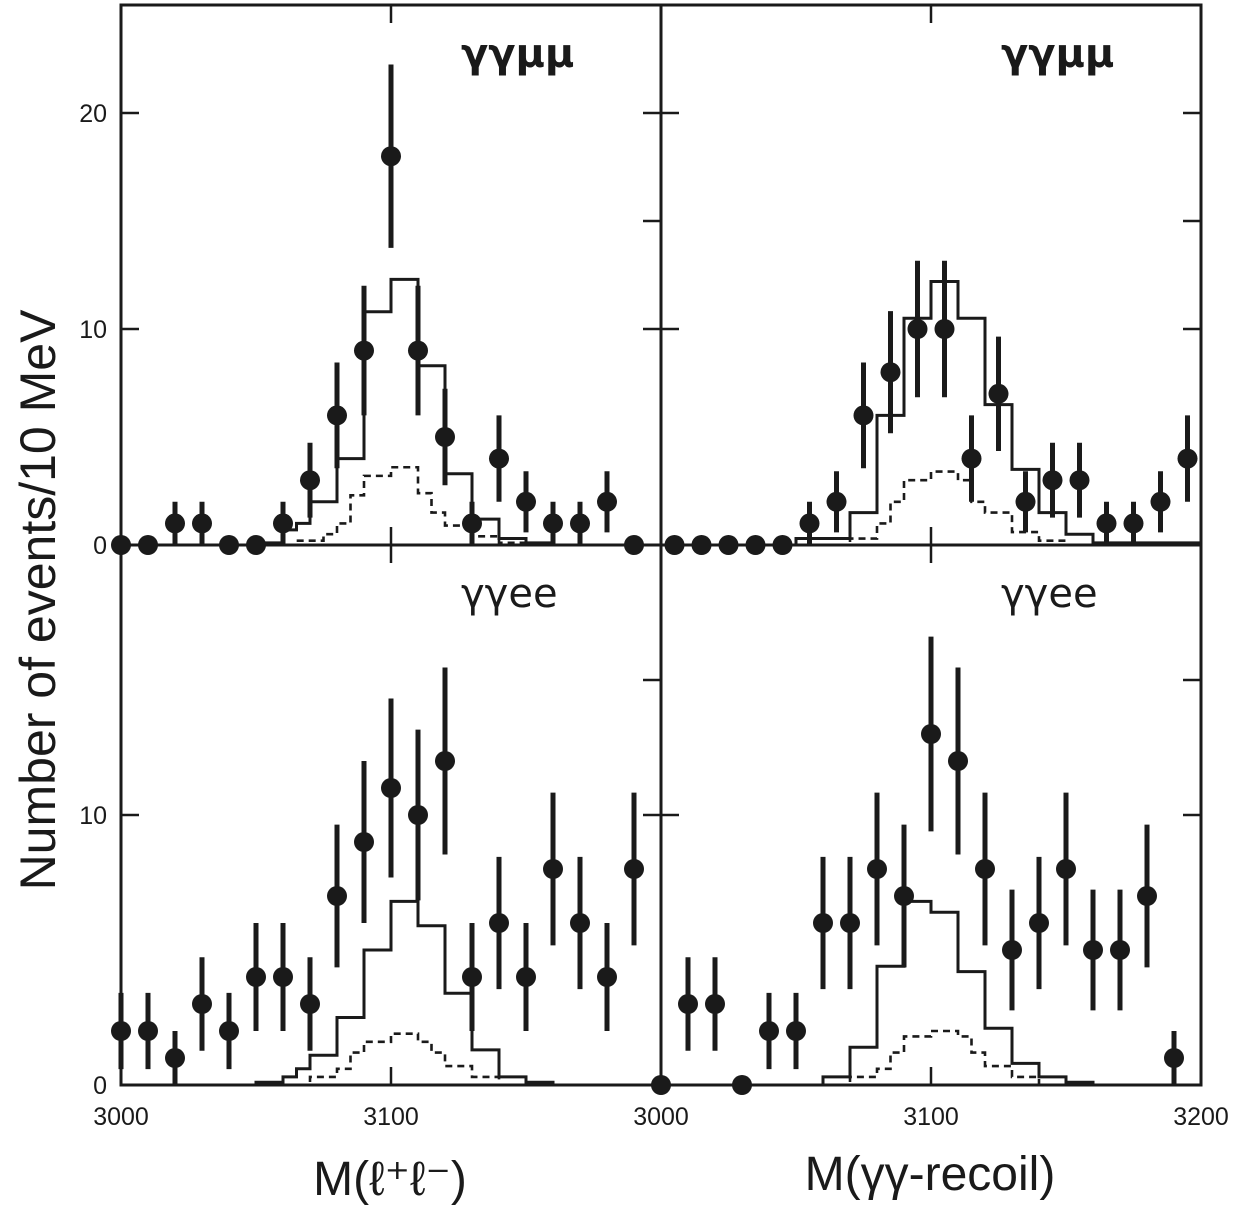 The height and width of the screenshot is (1210, 1247). What do you see at coordinates (38, 599) in the screenshot?
I see `y-axis-label: Number of events/10 MeV` at bounding box center [38, 599].